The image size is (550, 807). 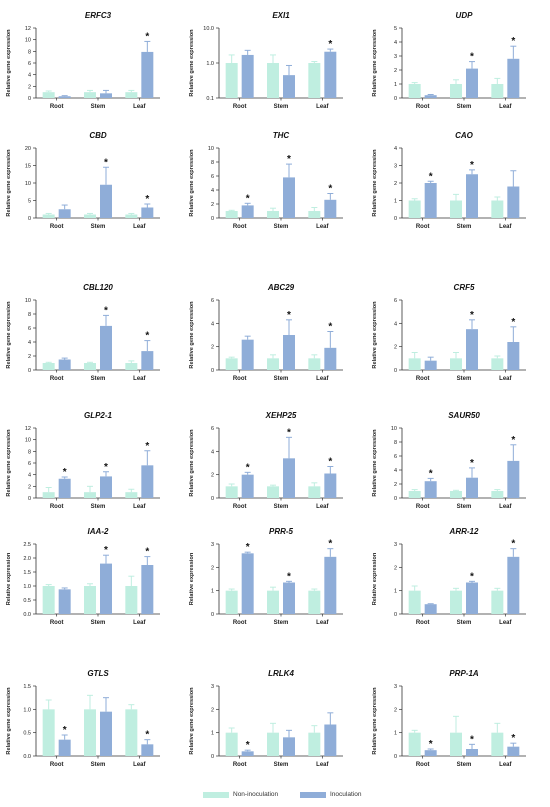 I want to click on chart-title-lrlk4: LRLK4, so click(x=281, y=673).